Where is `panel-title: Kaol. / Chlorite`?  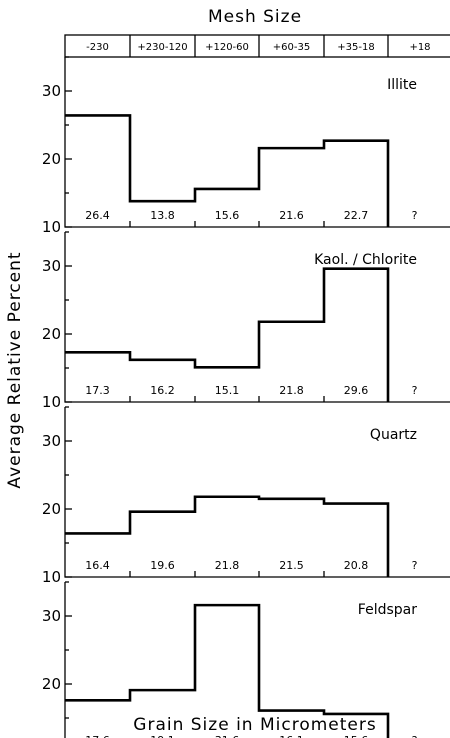 panel-title: Kaol. / Chlorite is located at coordinates (365, 260).